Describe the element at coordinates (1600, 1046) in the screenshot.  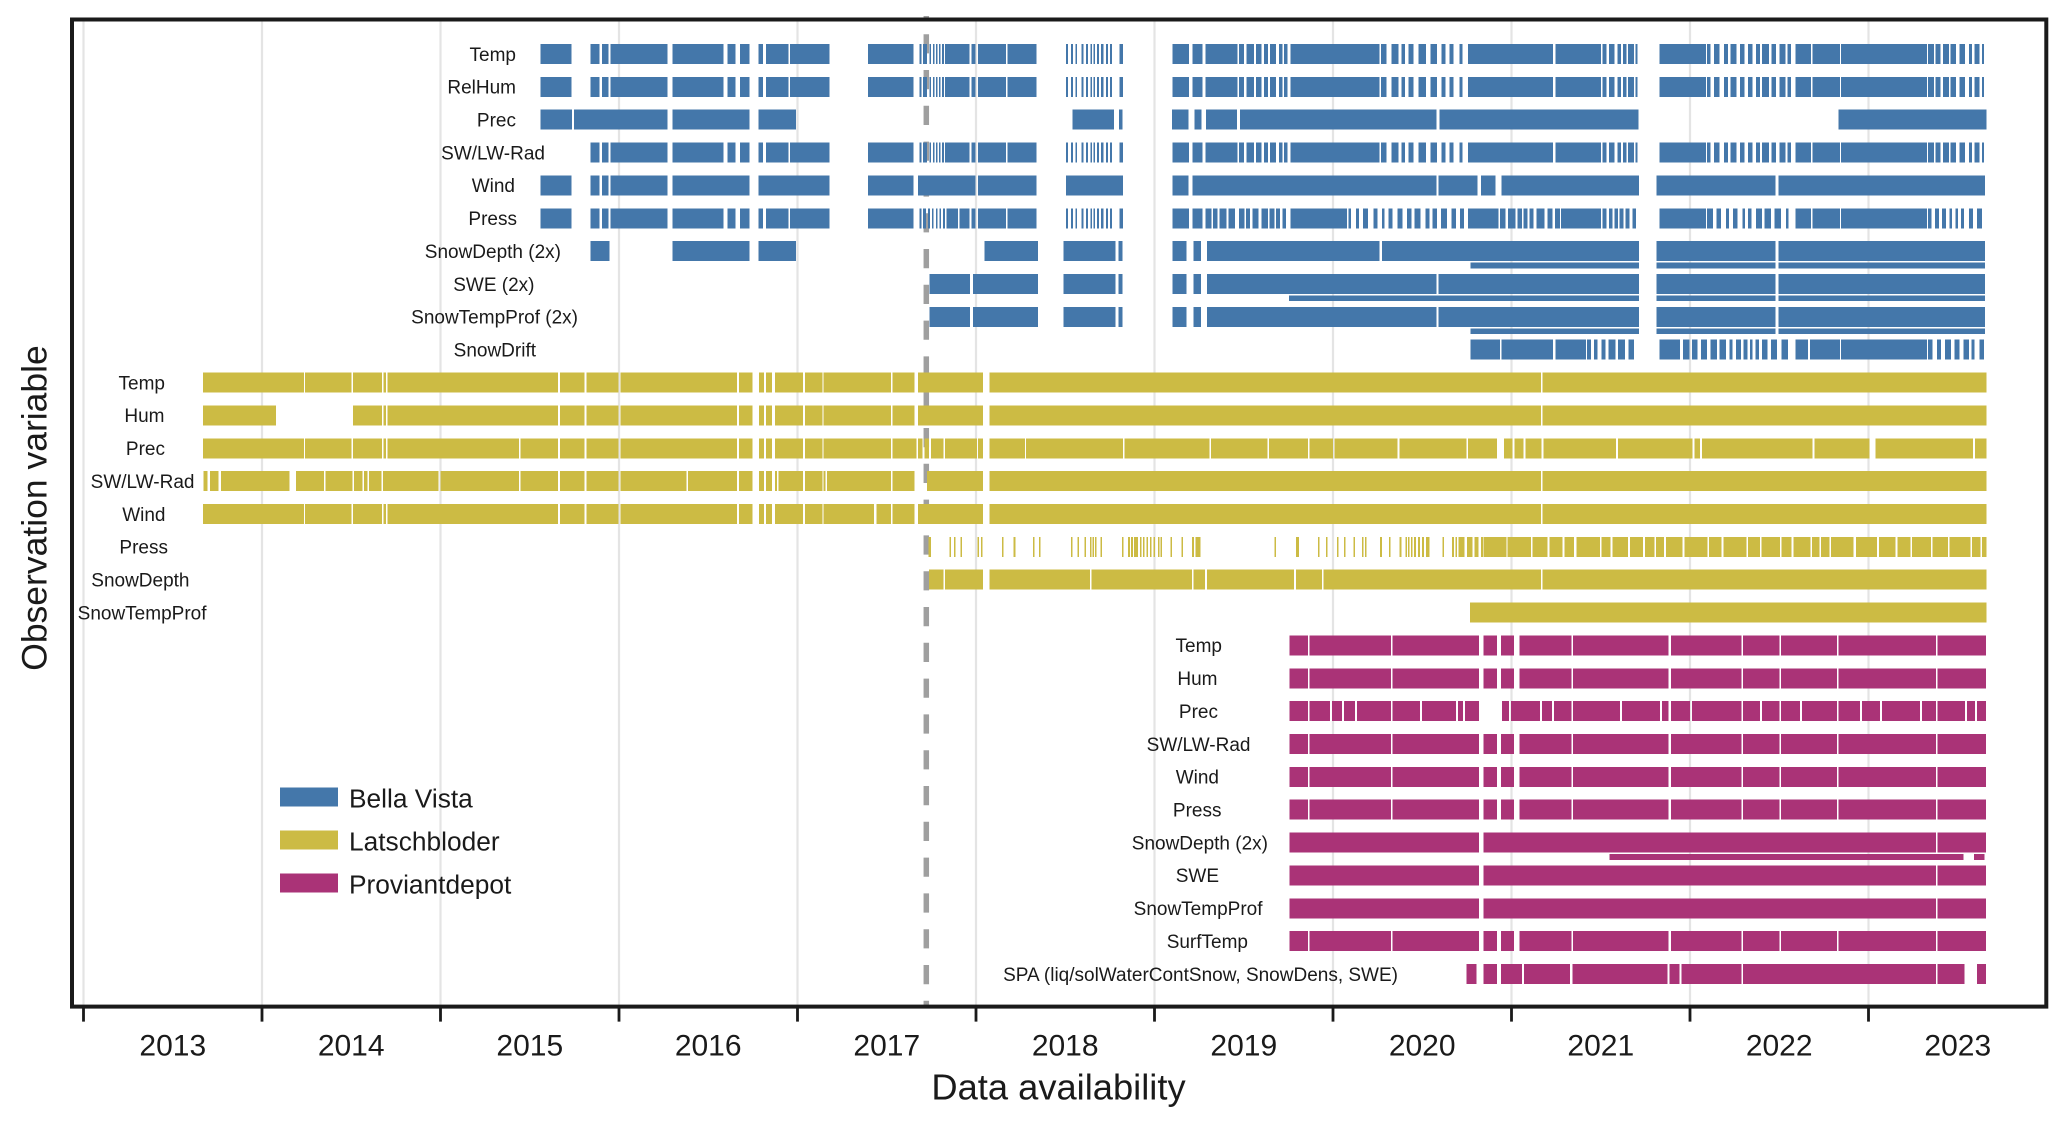
I see `svg-text: 2021` at that location.